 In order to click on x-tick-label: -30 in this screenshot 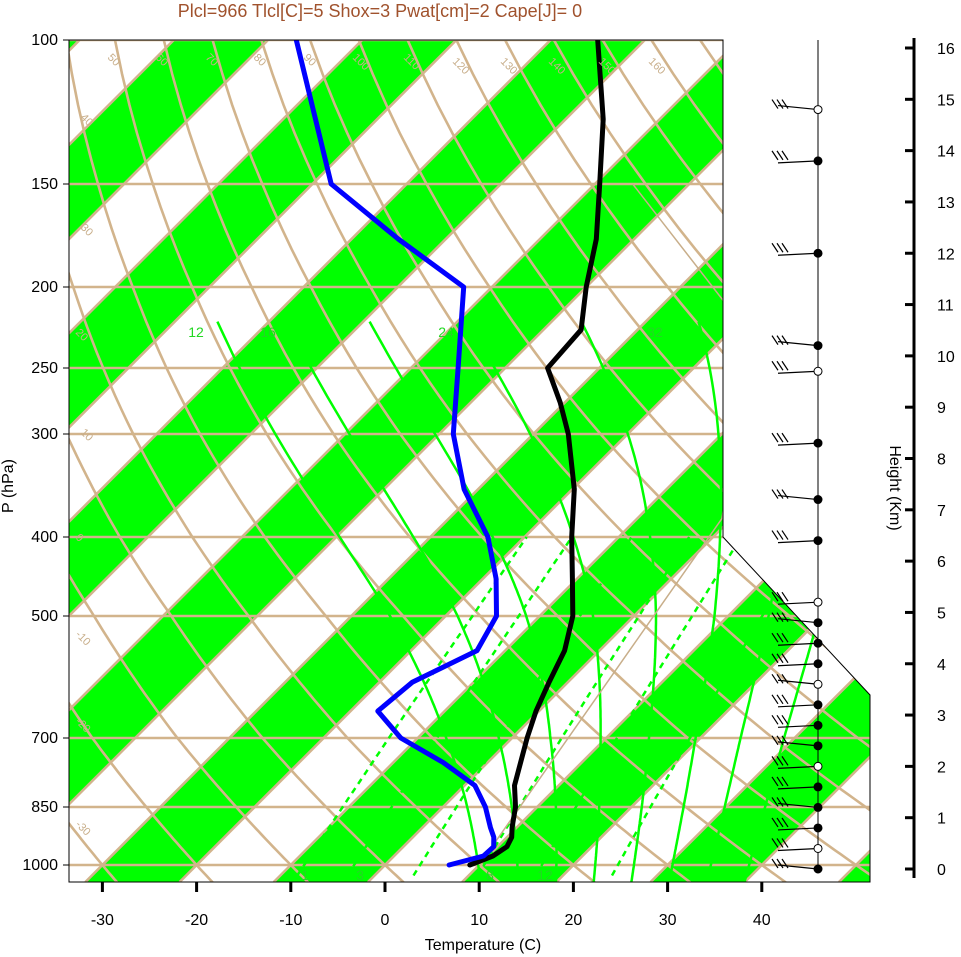, I will do `click(102, 920)`.